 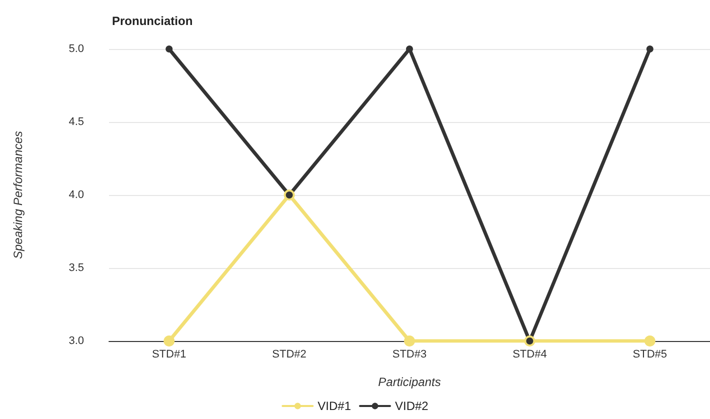 What do you see at coordinates (76, 341) in the screenshot?
I see `y-tick-label: 3.0` at bounding box center [76, 341].